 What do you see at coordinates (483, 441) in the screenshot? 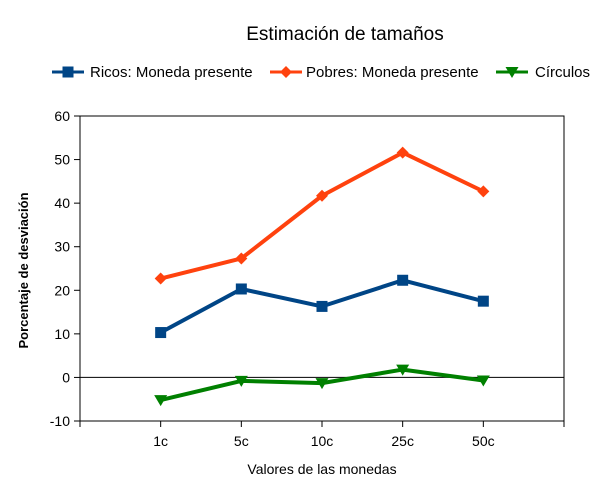
I see `x-tick-label: 50c` at bounding box center [483, 441].